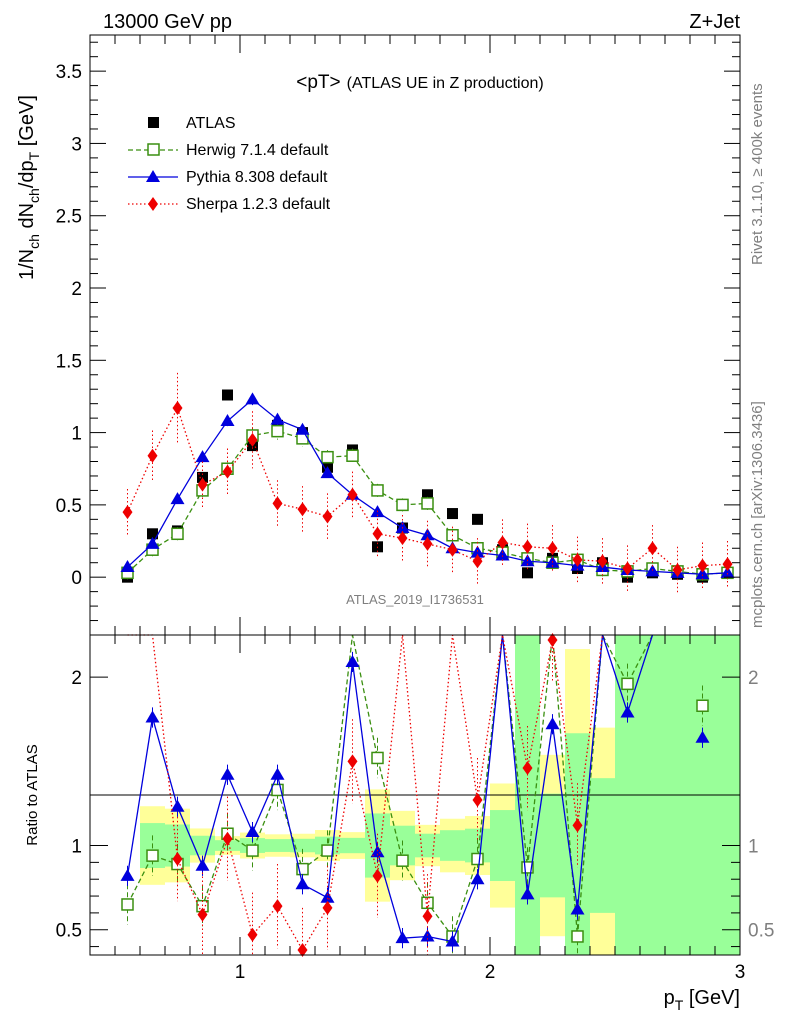  Describe the element at coordinates (167, 22) in the screenshot. I see `header-left: 13000 GeV pp` at that location.